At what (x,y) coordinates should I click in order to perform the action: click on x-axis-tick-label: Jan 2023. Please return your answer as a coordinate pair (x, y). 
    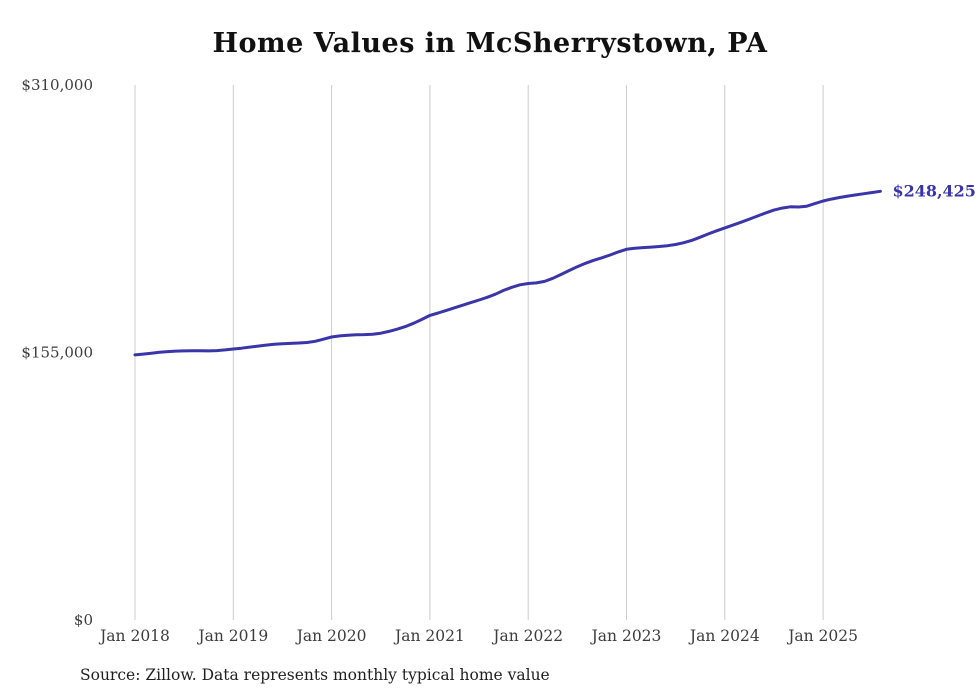
    Looking at the image, I should click on (626, 636).